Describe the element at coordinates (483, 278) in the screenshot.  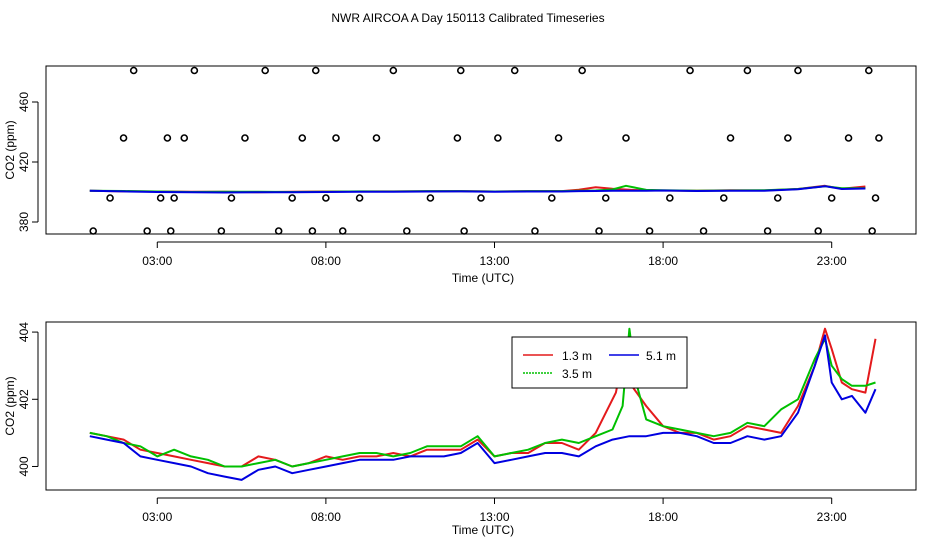
I see `top-x-axis-label: Time (UTC)` at that location.